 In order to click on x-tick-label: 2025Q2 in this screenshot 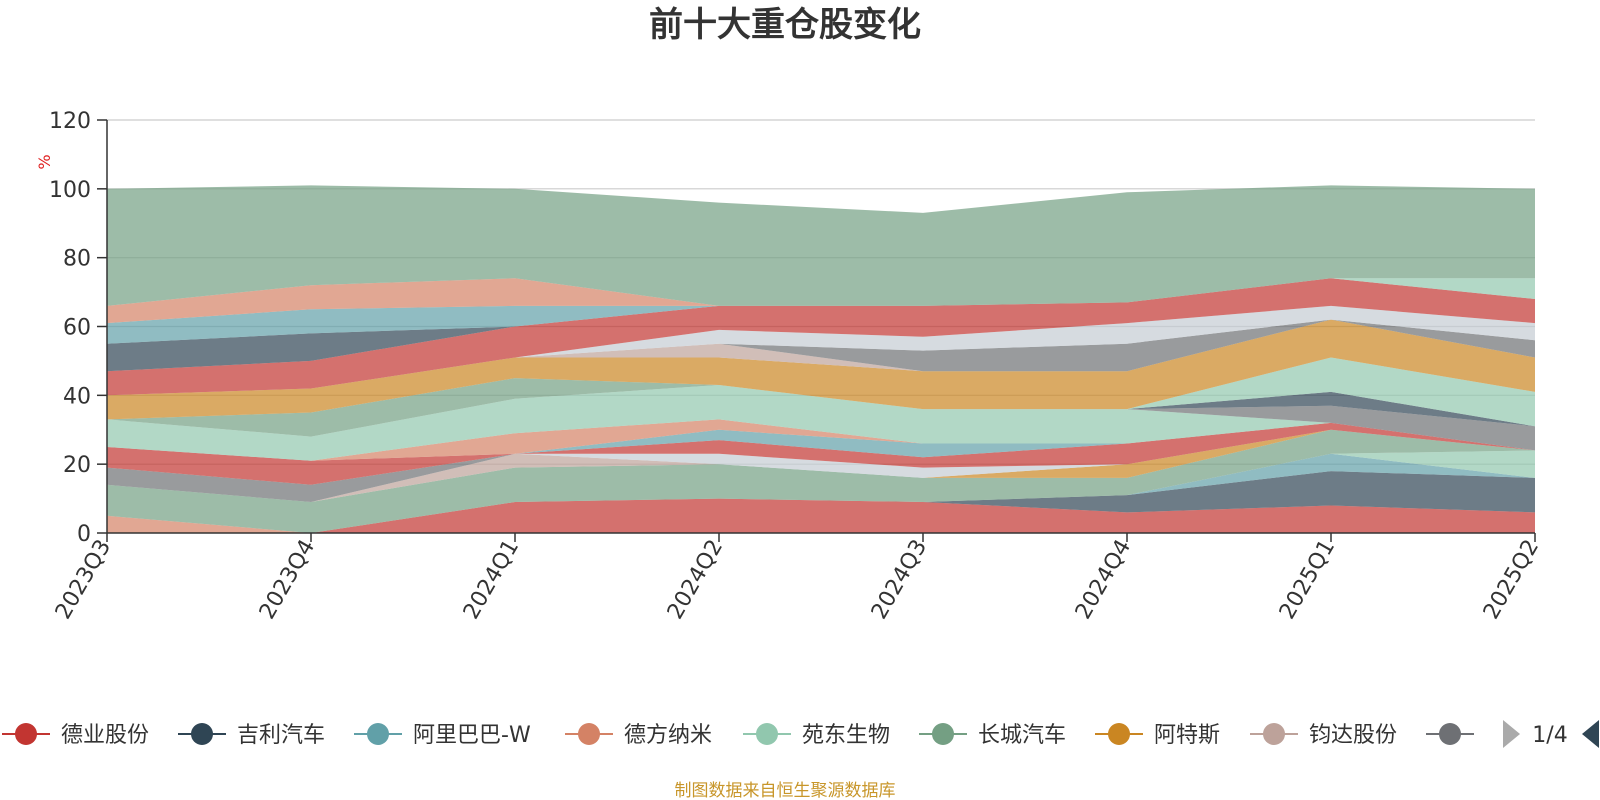, I will do `click(1511, 580)`.